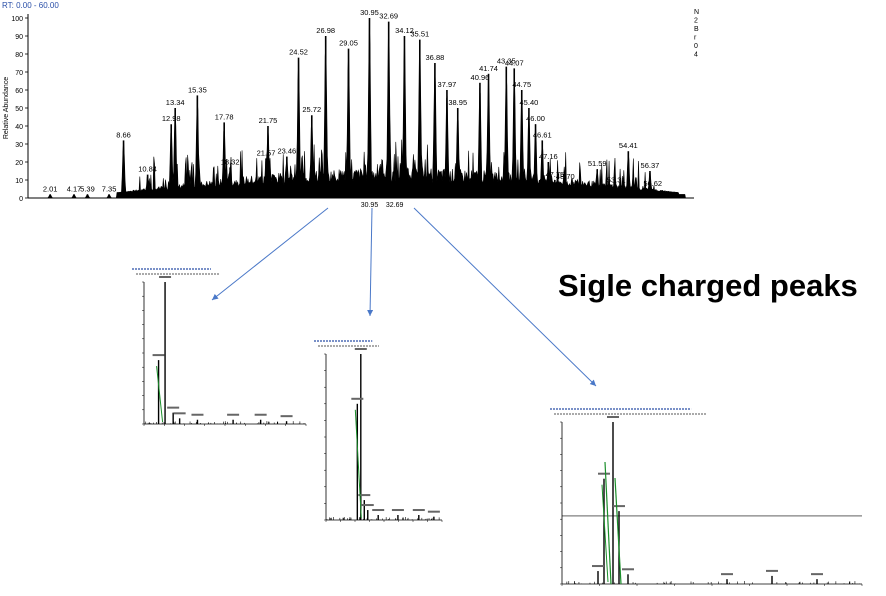 The width and height of the screenshot is (886, 596). Describe the element at coordinates (650, 165) in the screenshot. I see `peak-label: 56.37` at that location.